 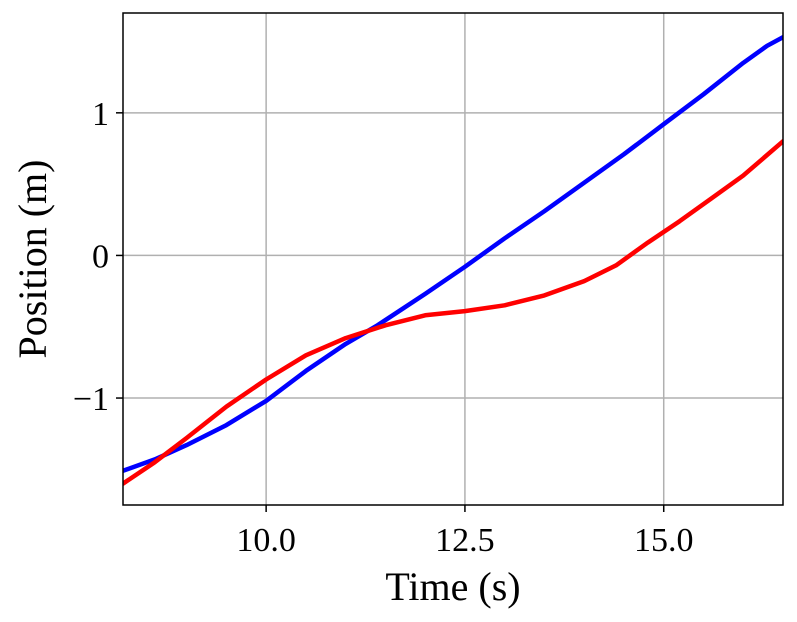 I want to click on x-tick-label: 15.0, so click(x=664, y=540).